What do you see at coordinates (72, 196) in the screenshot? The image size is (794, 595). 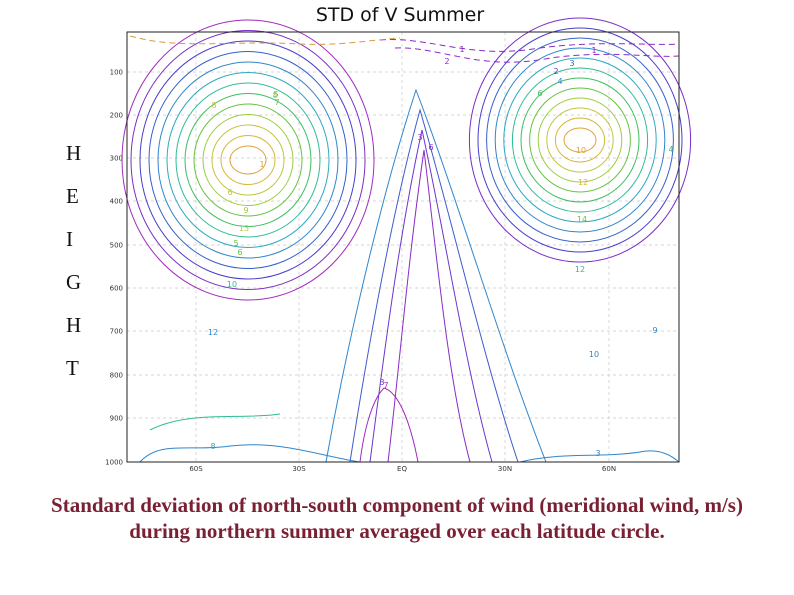 I see `ylabel-letter: E` at bounding box center [72, 196].